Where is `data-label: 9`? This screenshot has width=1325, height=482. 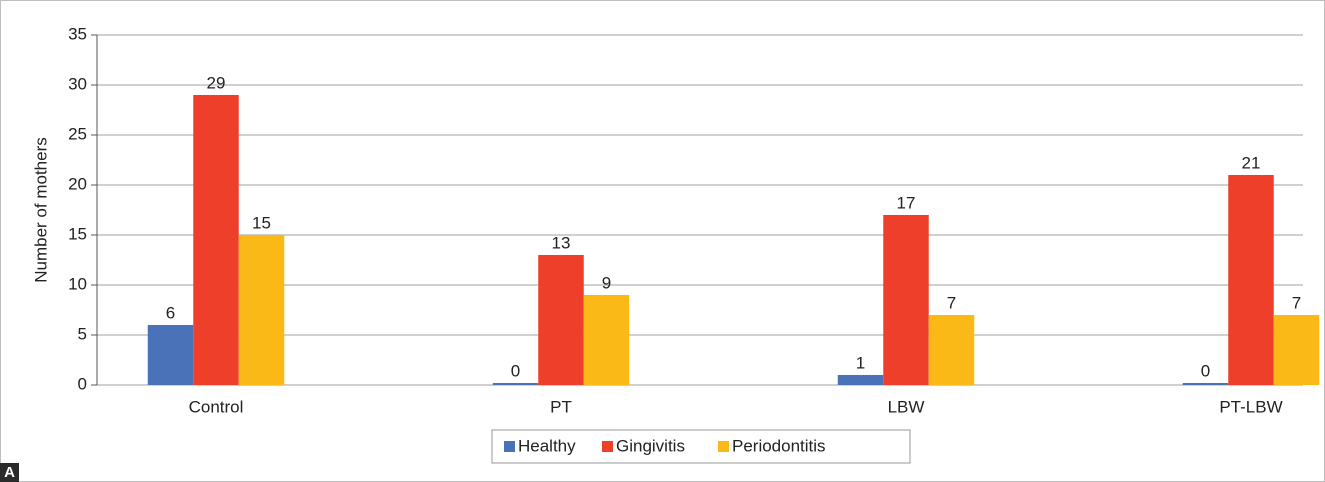 data-label: 9 is located at coordinates (606, 282).